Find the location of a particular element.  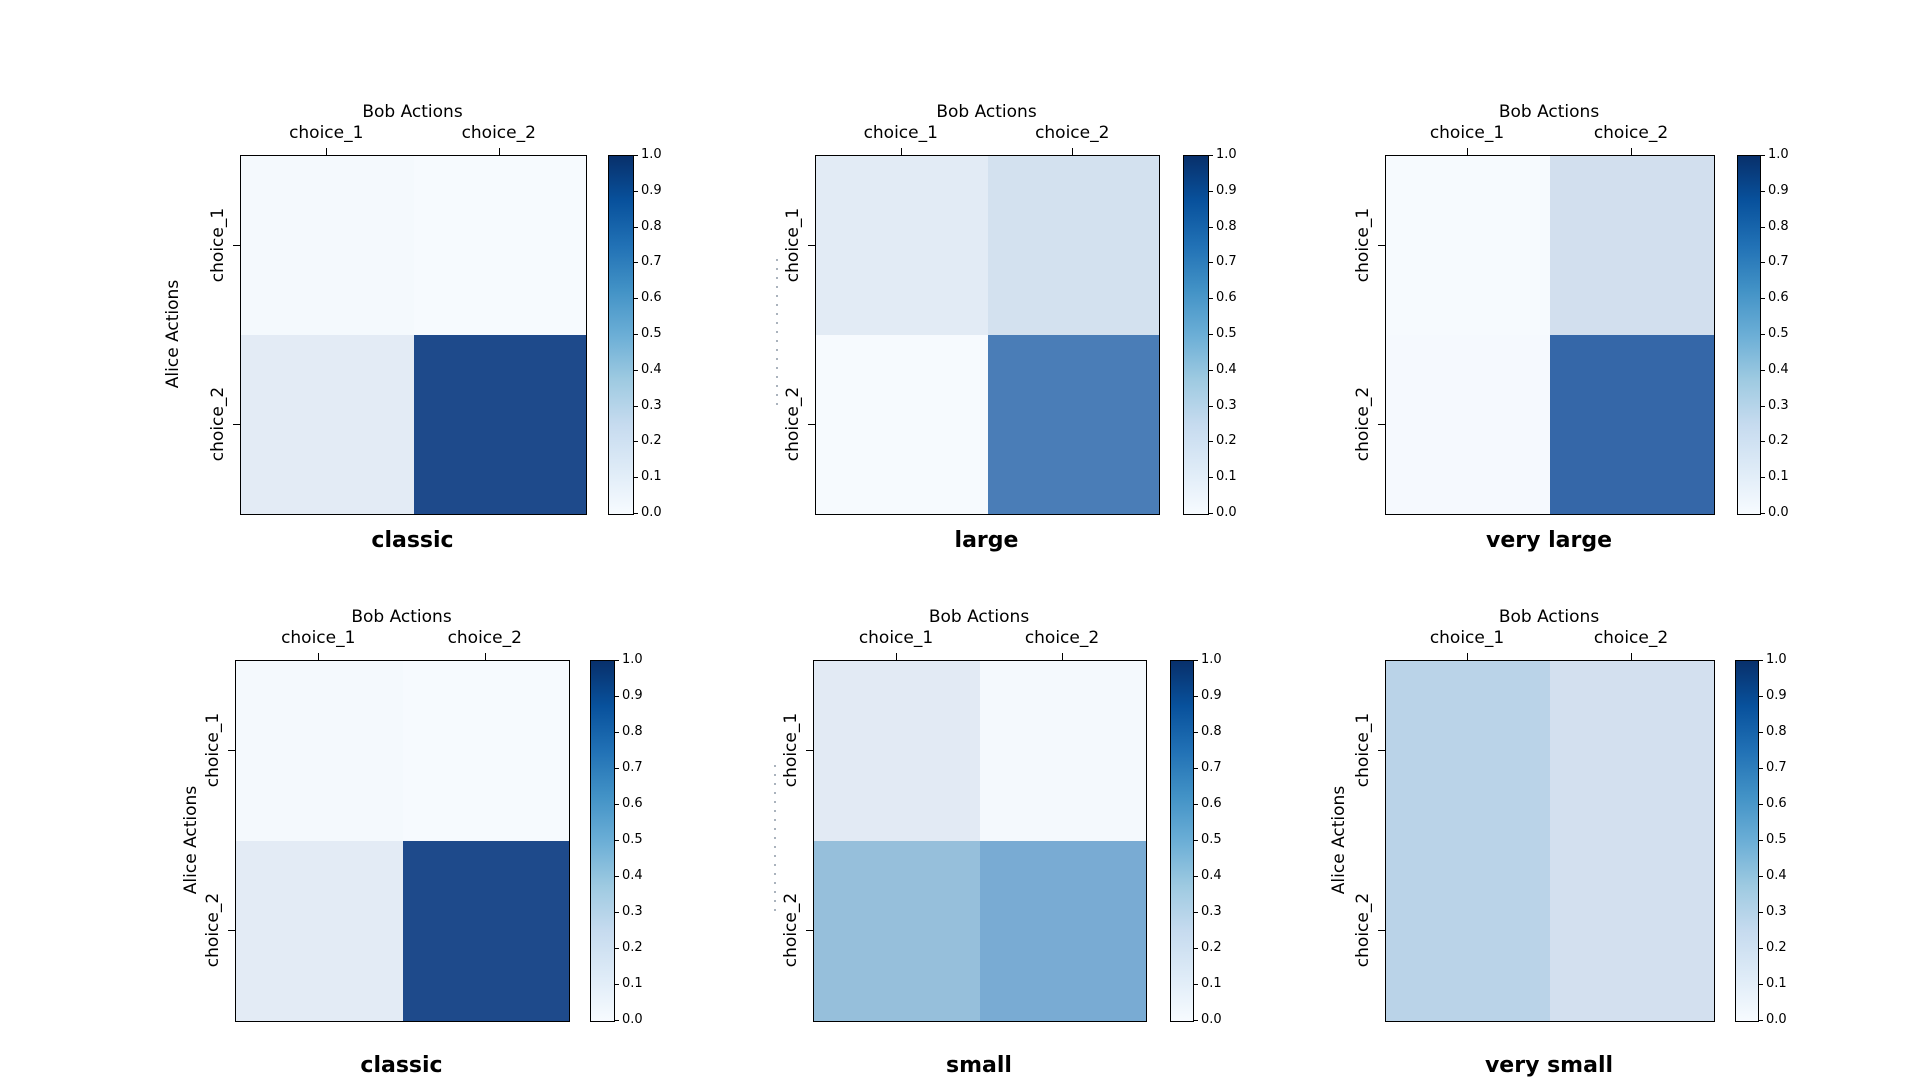

panel-title-large-1: large is located at coordinates (986, 540).